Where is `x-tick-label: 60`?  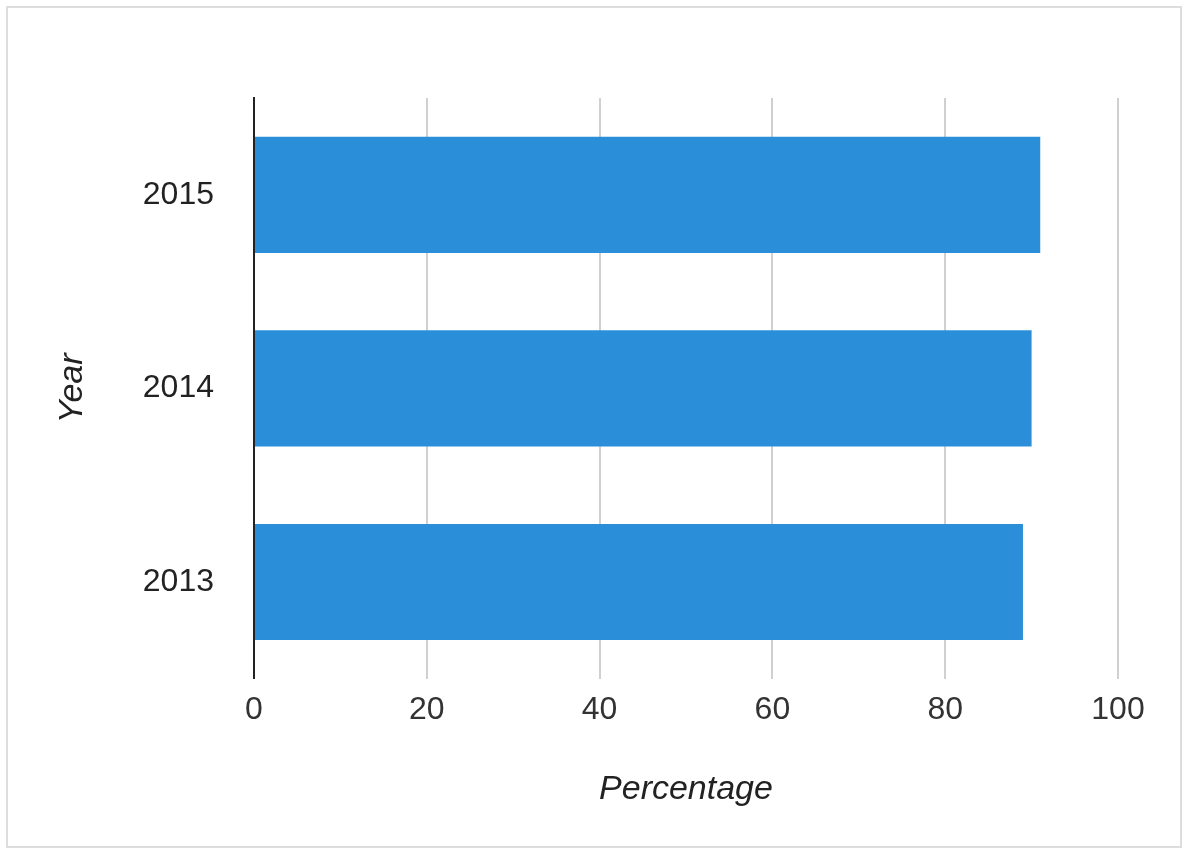
x-tick-label: 60 is located at coordinates (772, 707).